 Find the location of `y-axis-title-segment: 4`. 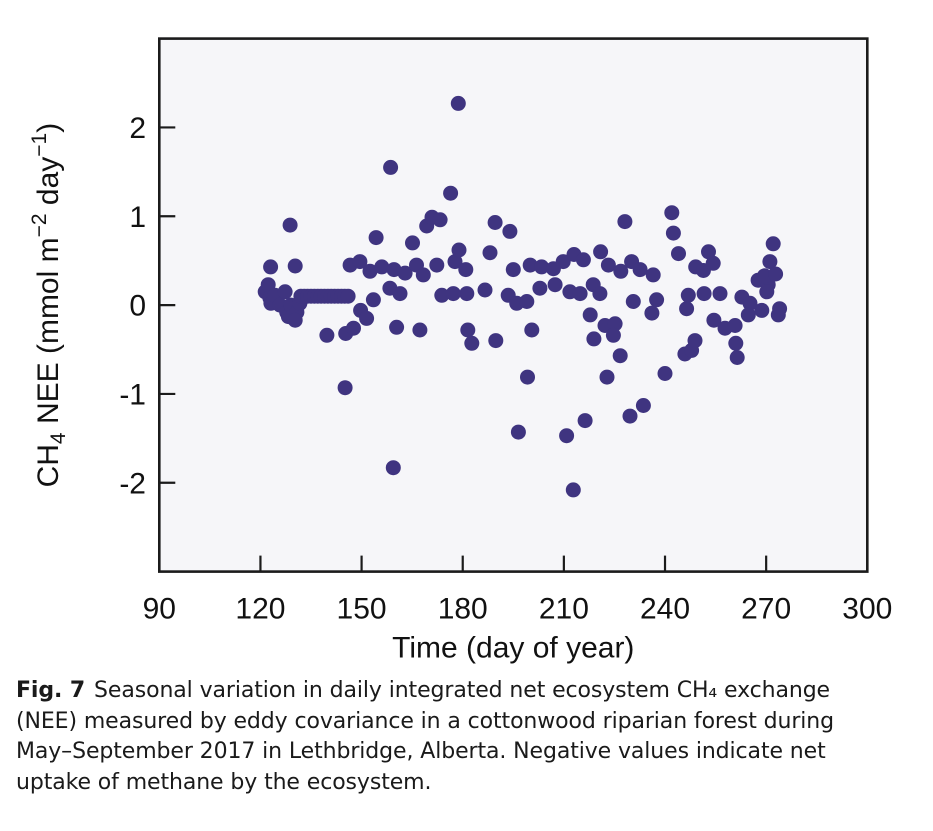

y-axis-title-segment: 4 is located at coordinates (58, 438).